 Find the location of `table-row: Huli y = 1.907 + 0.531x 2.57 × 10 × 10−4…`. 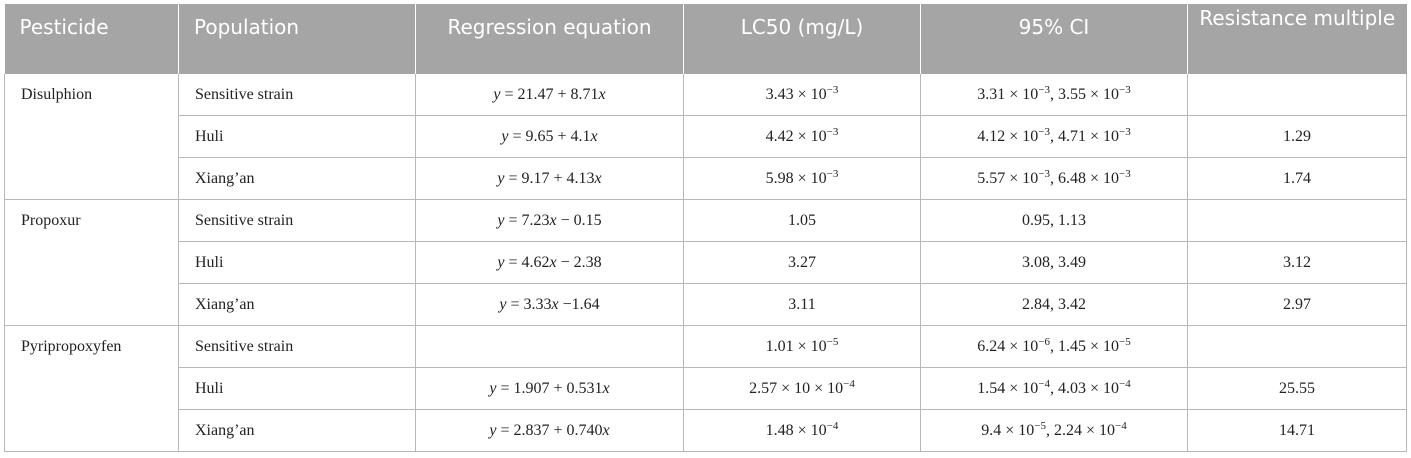

table-row: Huli y = 1.907 + 0.531x 2.57 × 10 × 10−4… is located at coordinates (706, 388).